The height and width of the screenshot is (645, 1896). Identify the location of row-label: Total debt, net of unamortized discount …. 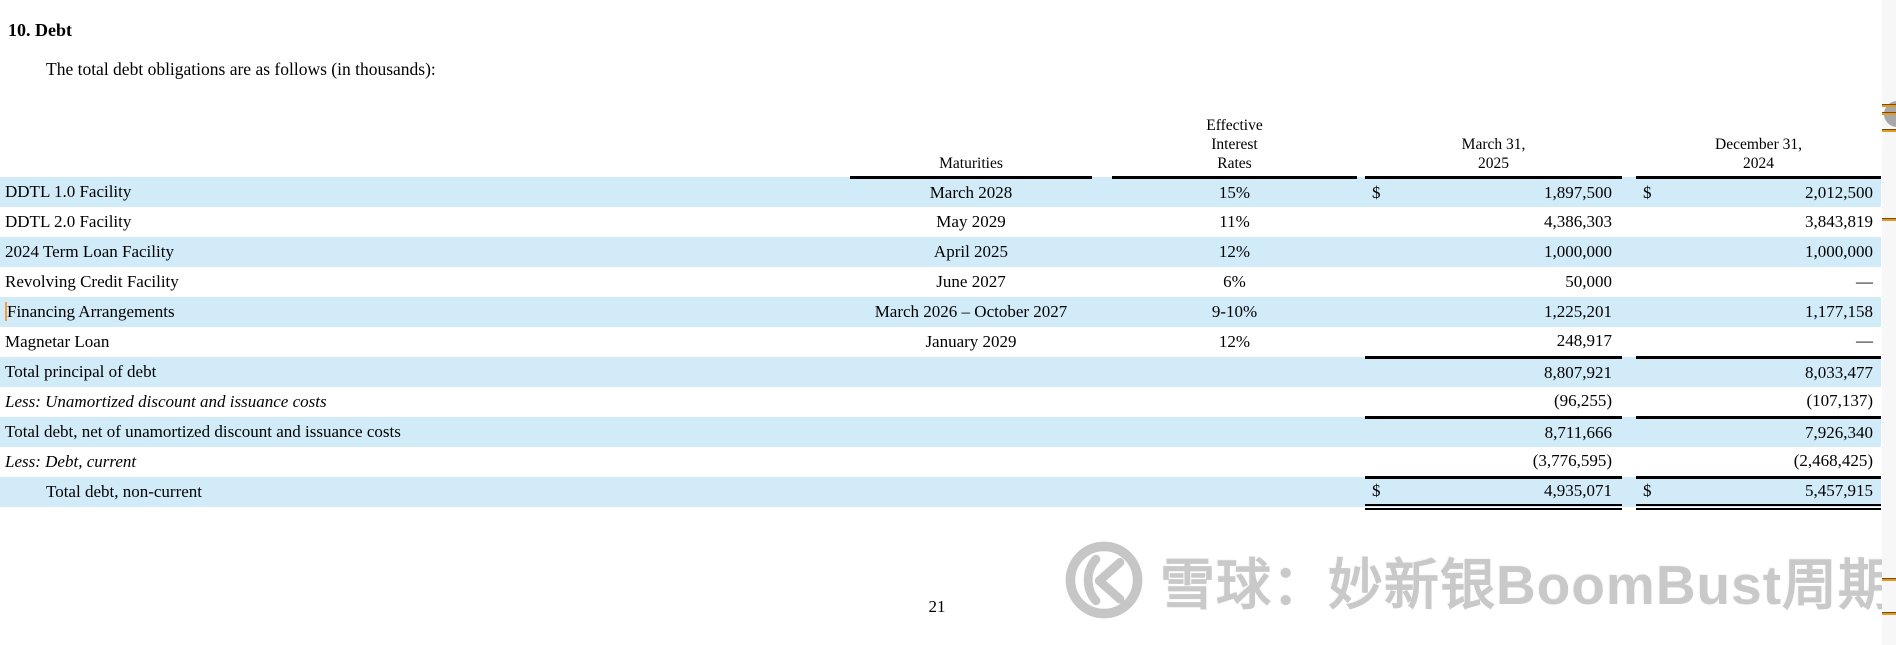
(425, 432).